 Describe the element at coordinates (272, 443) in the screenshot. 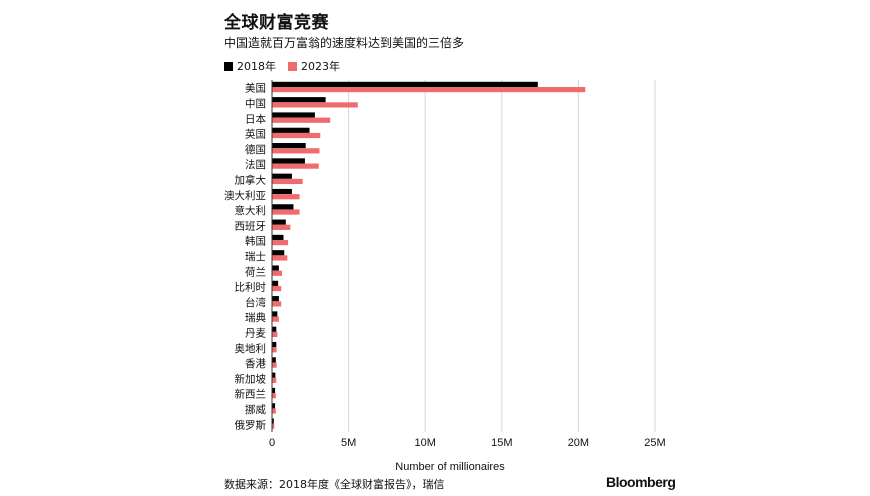

I see `x-tick-label: 0` at that location.